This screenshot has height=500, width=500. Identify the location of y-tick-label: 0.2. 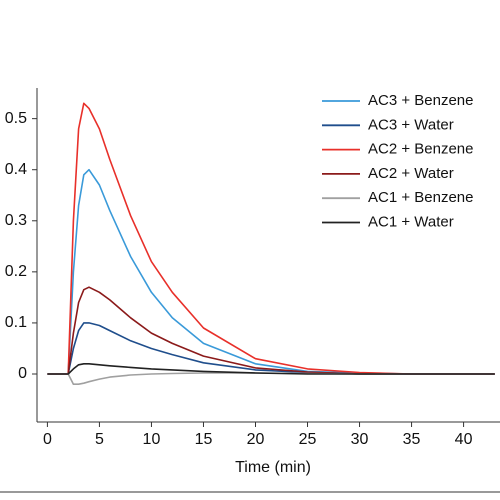
(16, 271).